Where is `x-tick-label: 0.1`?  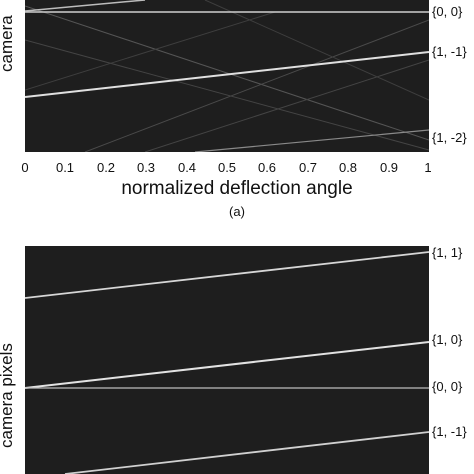
x-tick-label: 0.1 is located at coordinates (65, 167).